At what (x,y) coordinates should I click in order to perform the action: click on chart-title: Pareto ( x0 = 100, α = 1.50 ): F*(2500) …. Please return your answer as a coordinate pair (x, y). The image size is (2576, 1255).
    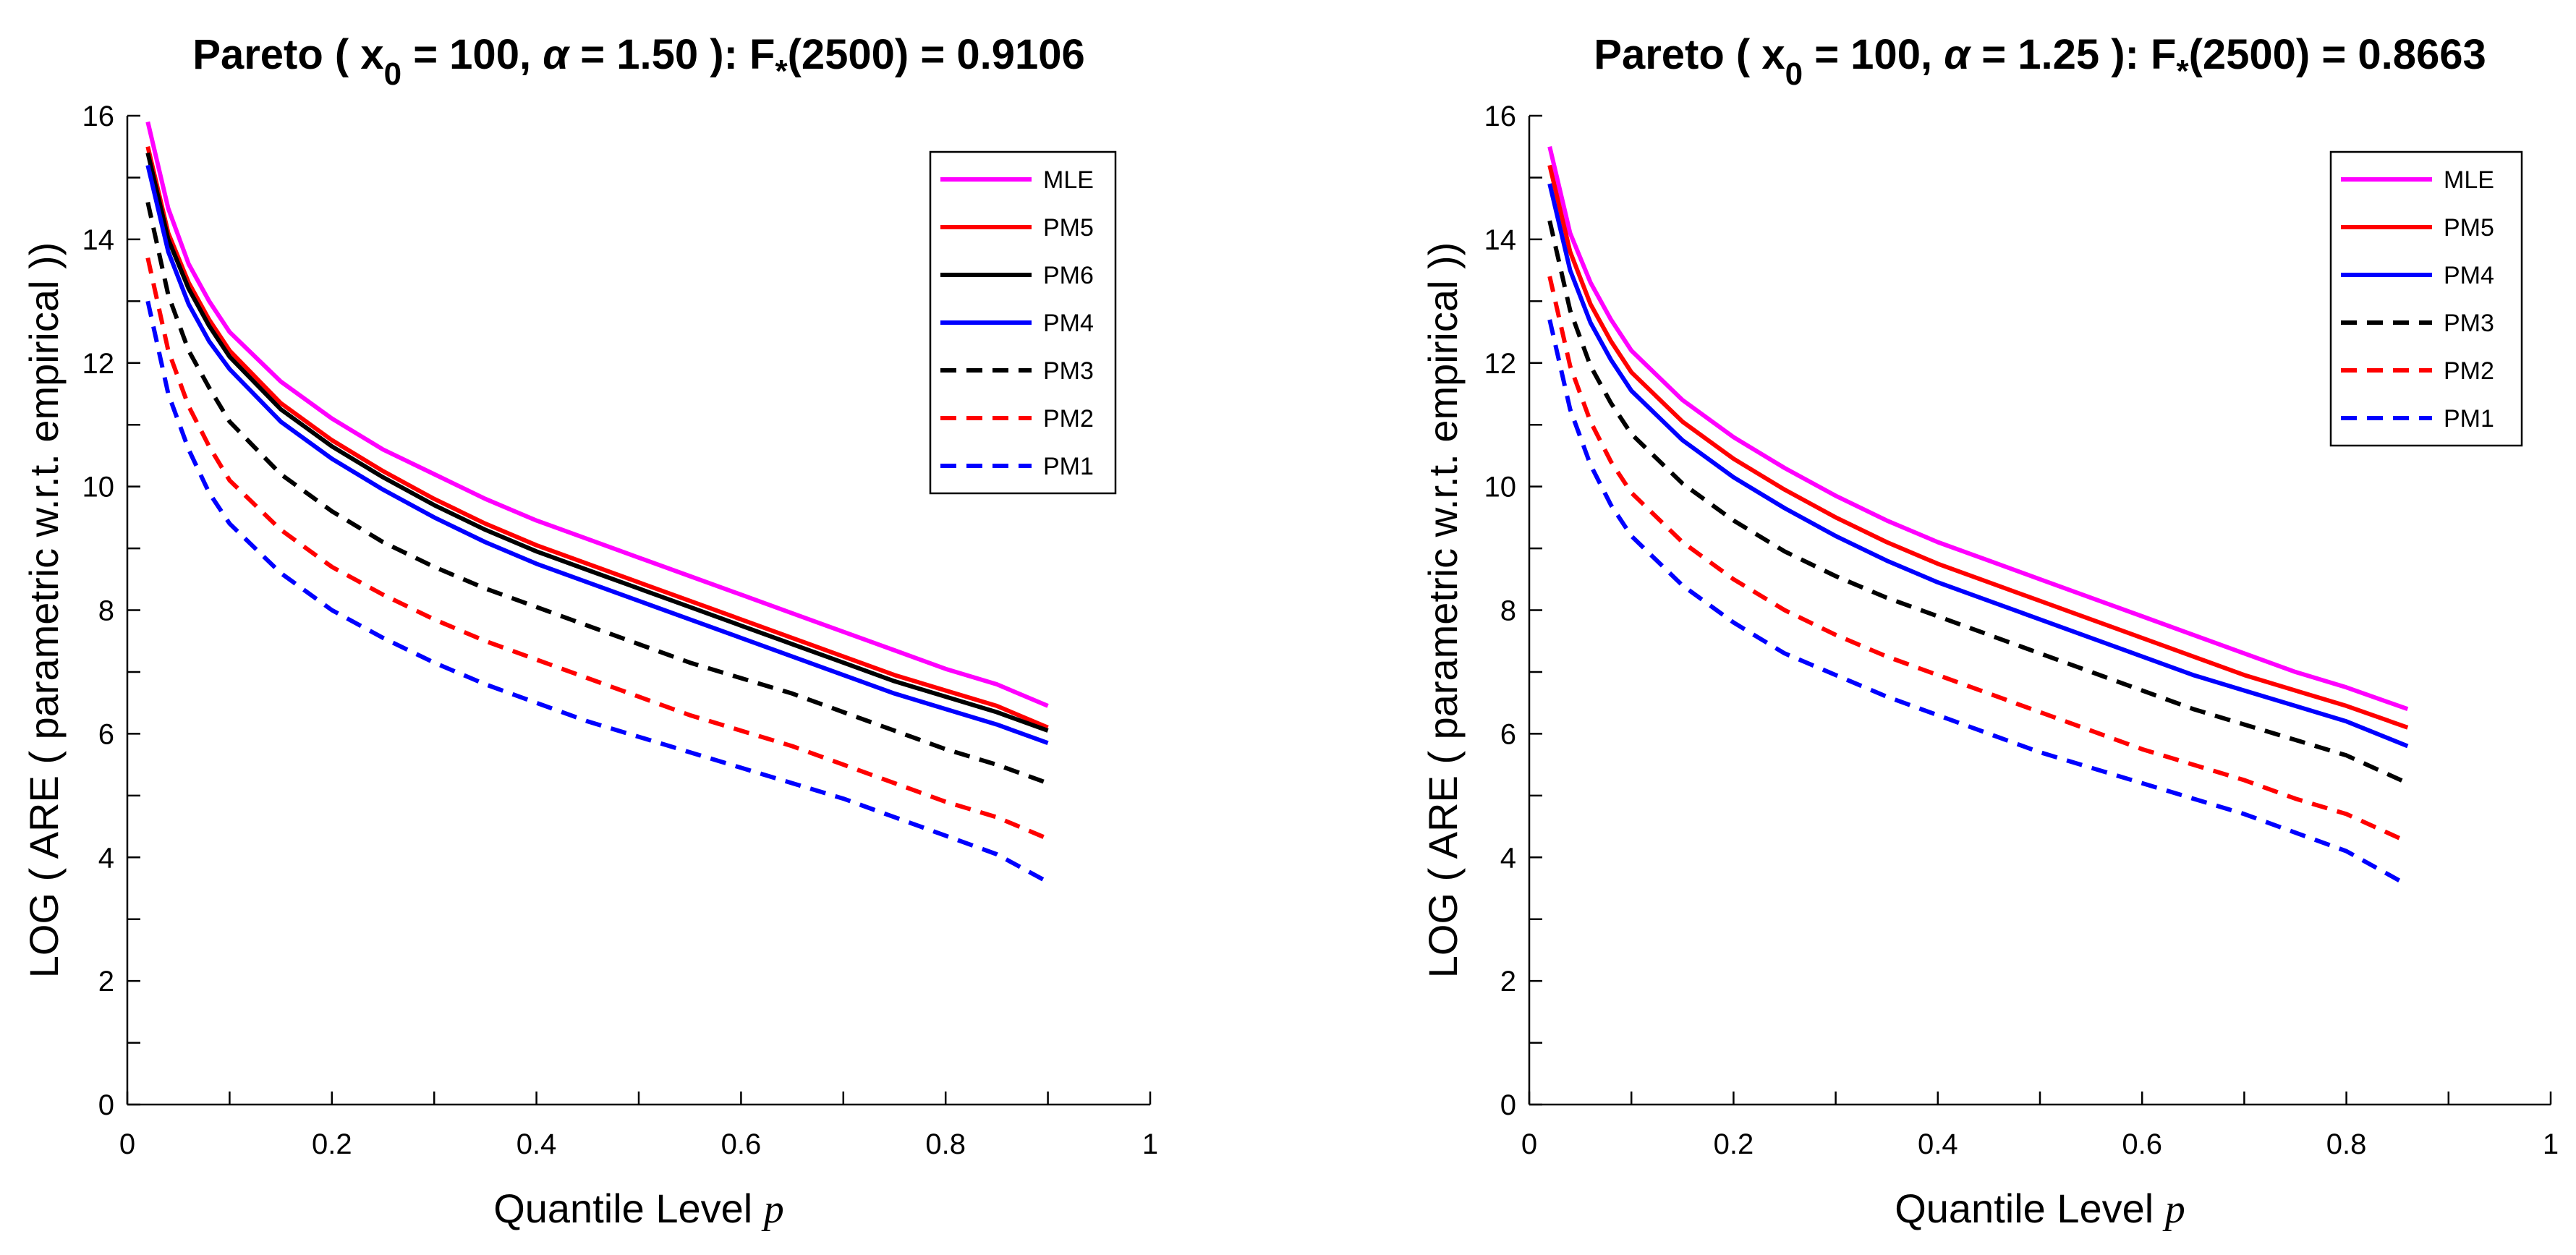
    Looking at the image, I should click on (638, 62).